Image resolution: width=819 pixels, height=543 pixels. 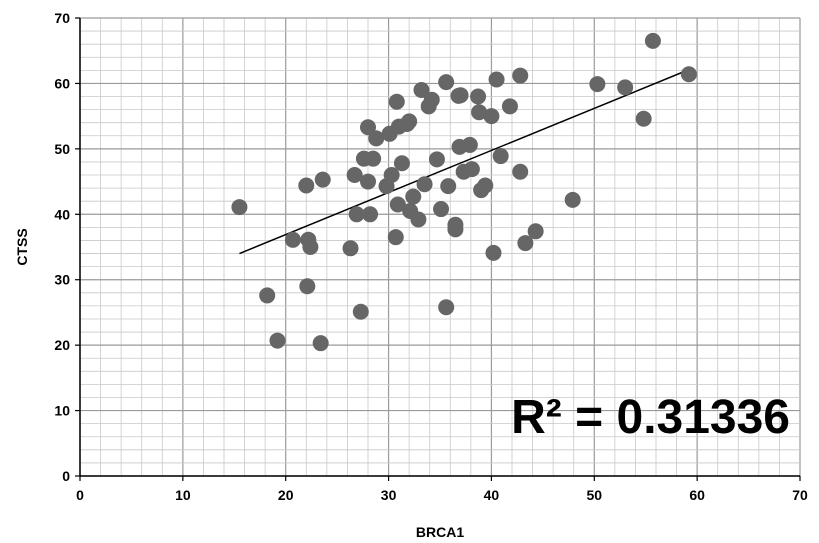 I want to click on y-tick-label: 50, so click(x=62, y=149).